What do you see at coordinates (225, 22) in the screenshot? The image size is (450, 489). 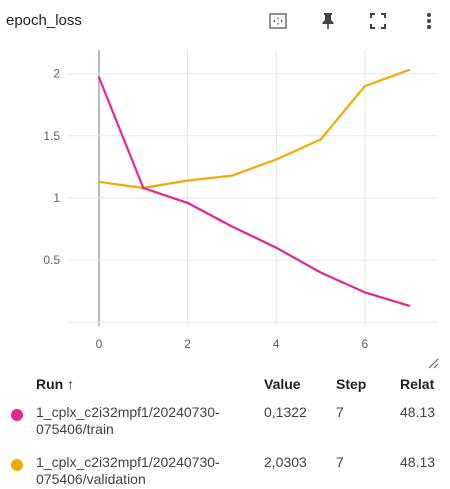 I see `card-header: epoch_loss` at bounding box center [225, 22].